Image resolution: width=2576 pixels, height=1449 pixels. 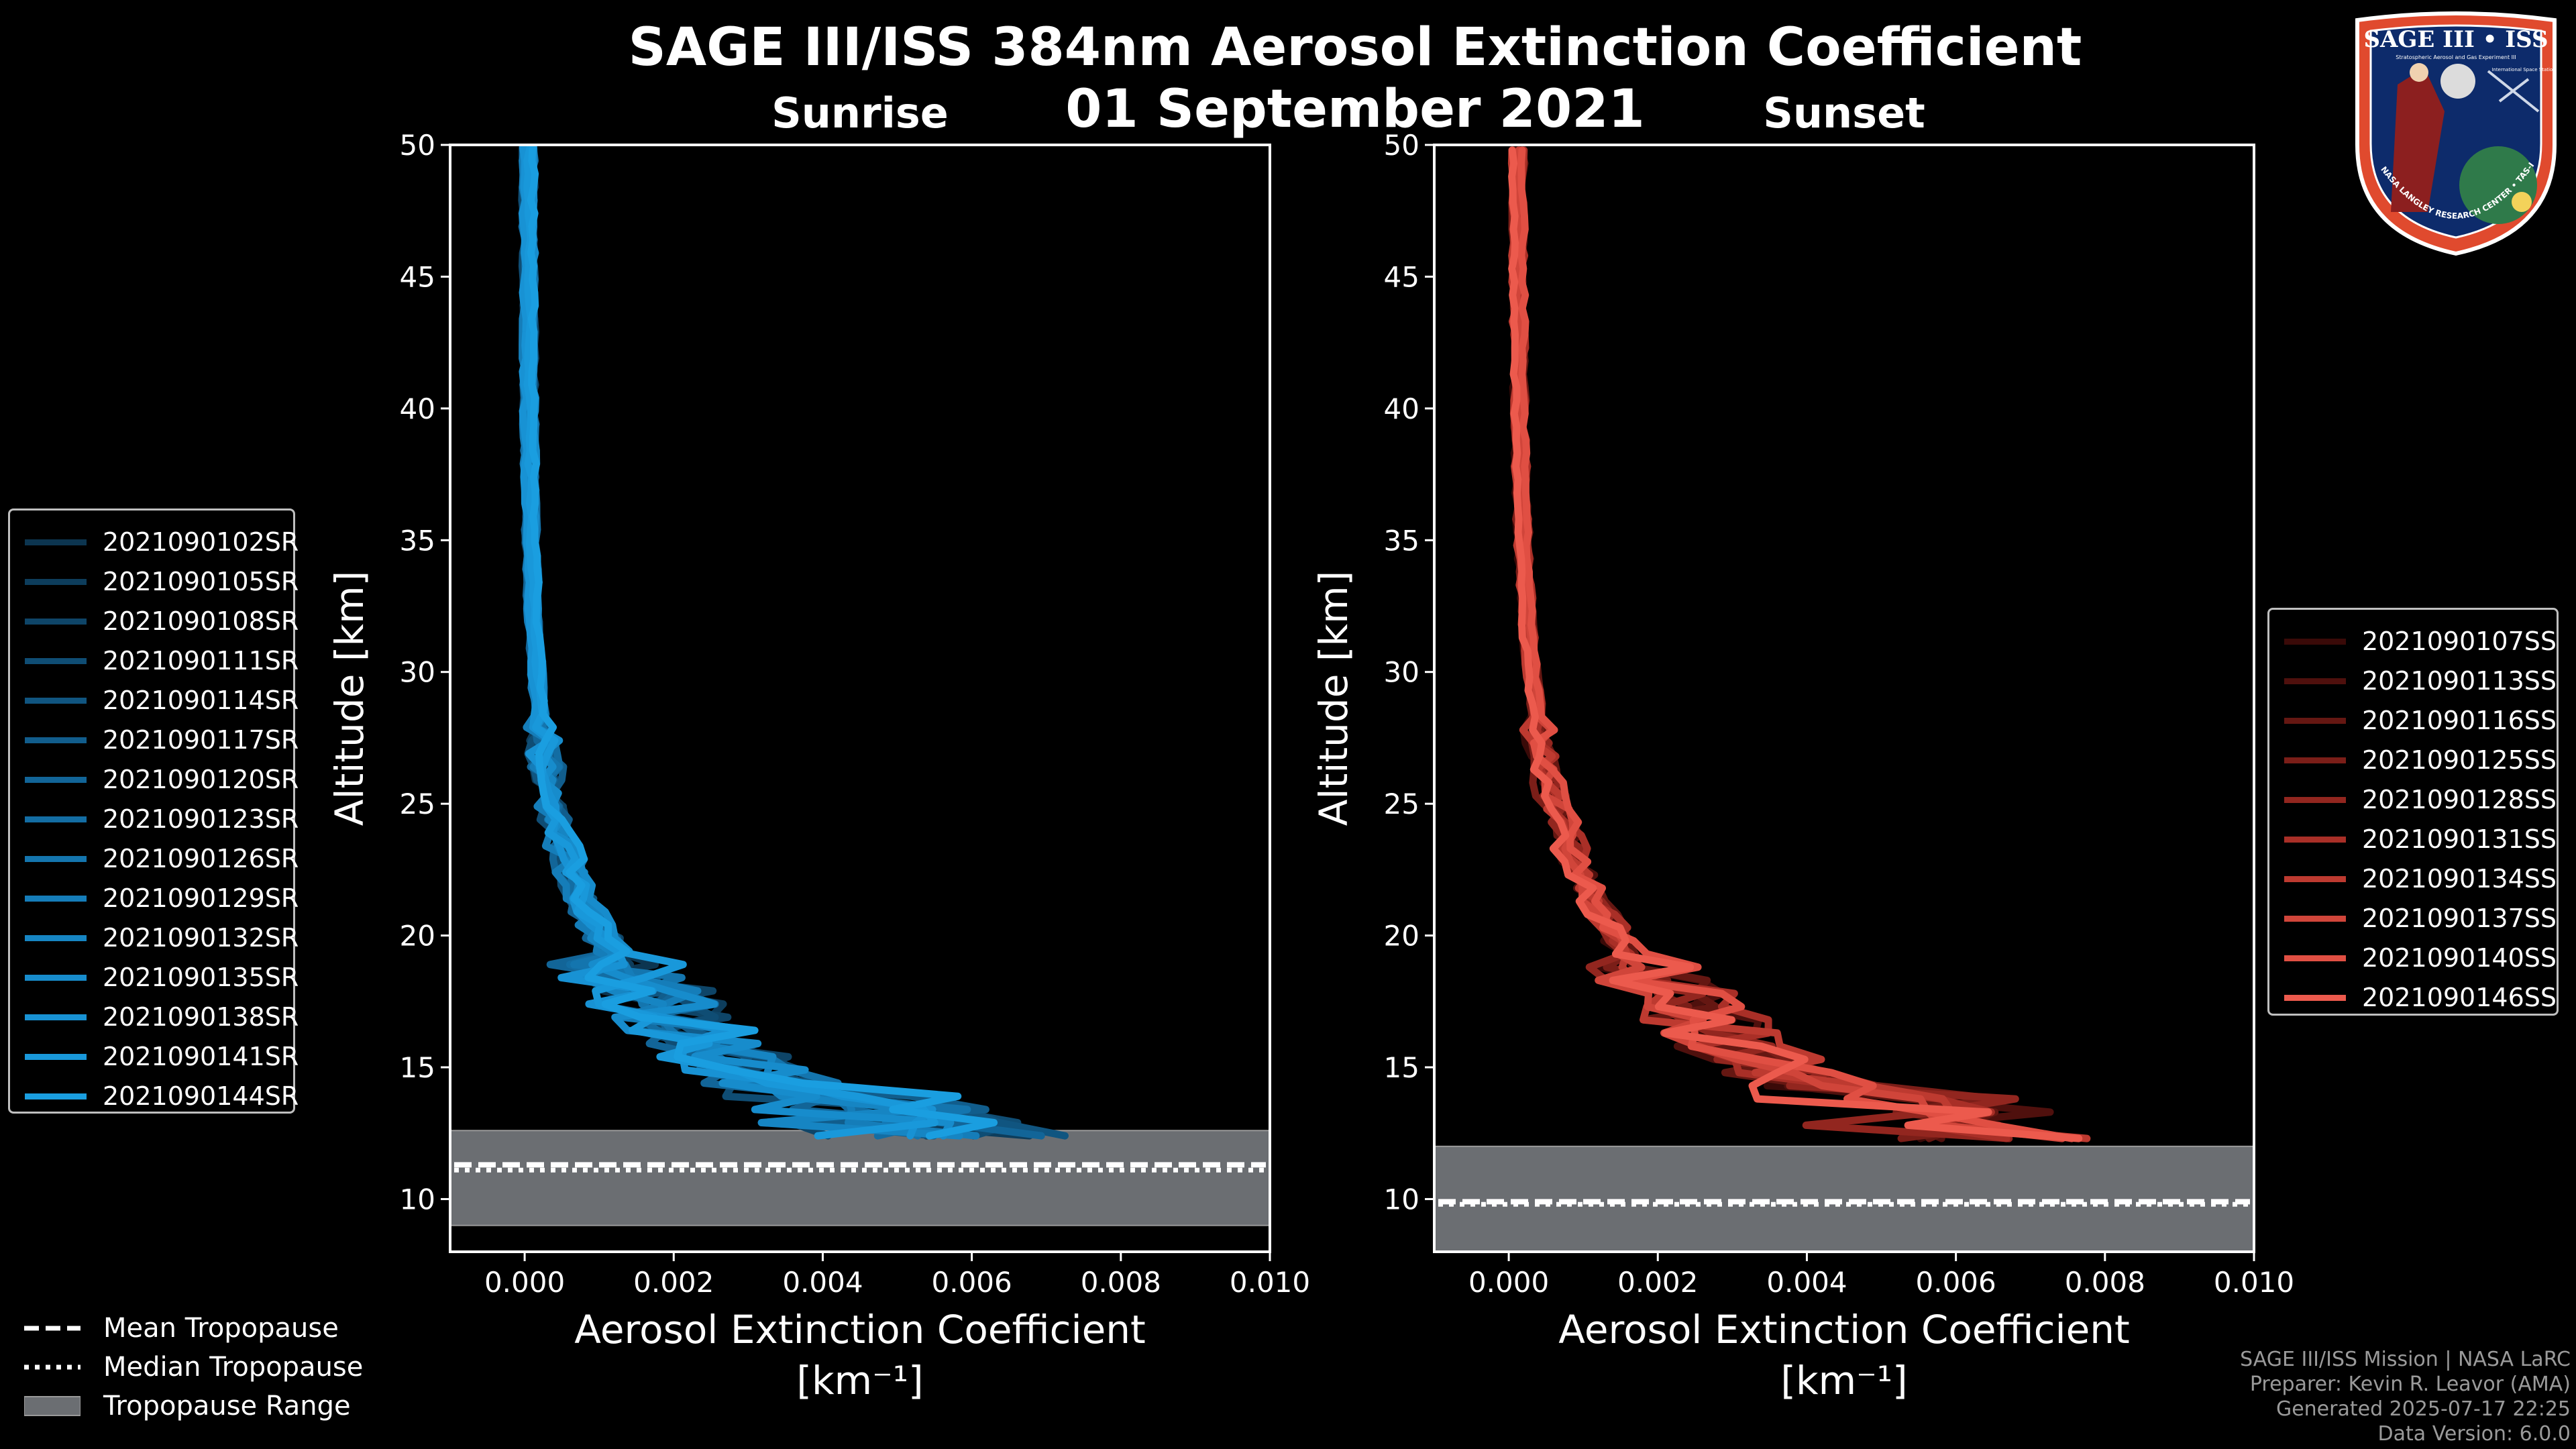 I want to click on dotted-line-swatch, so click(x=52, y=1367).